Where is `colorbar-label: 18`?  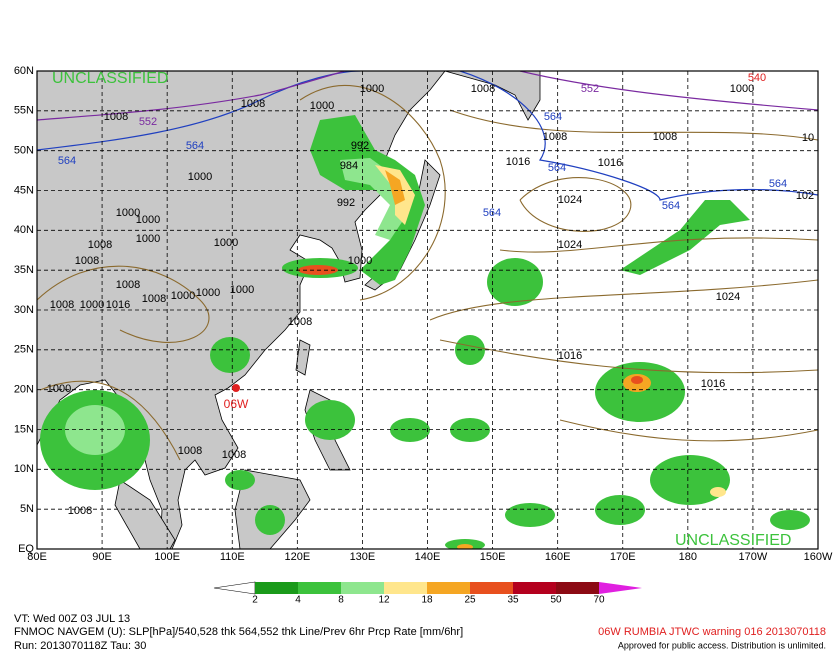 colorbar-label: 18 is located at coordinates (427, 600).